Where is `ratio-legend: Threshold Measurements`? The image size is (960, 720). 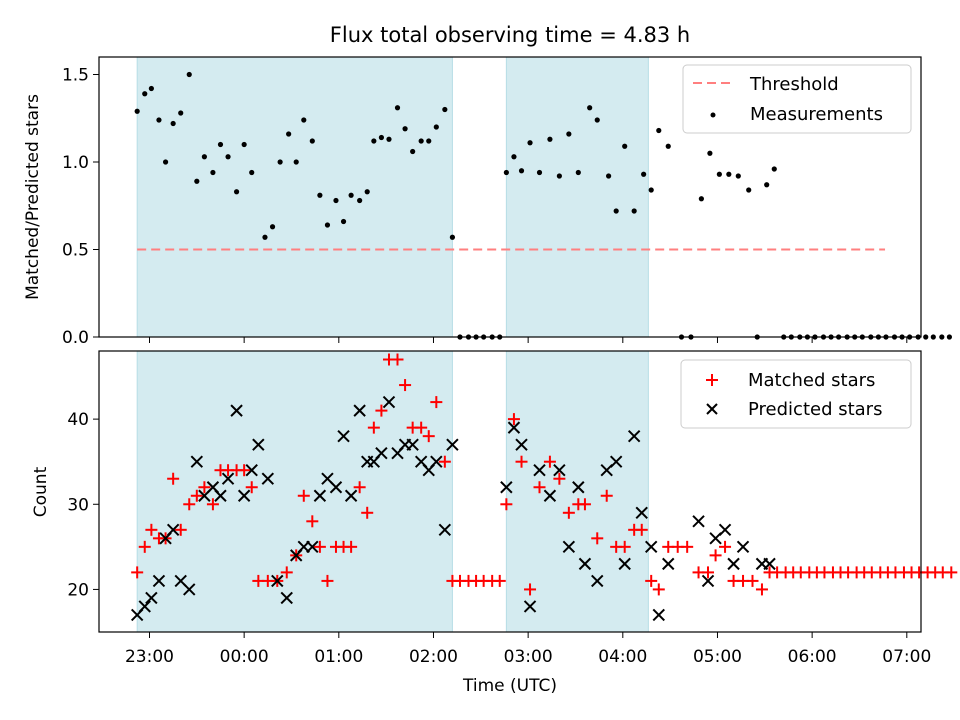 ratio-legend: Threshold Measurements is located at coordinates (797, 99).